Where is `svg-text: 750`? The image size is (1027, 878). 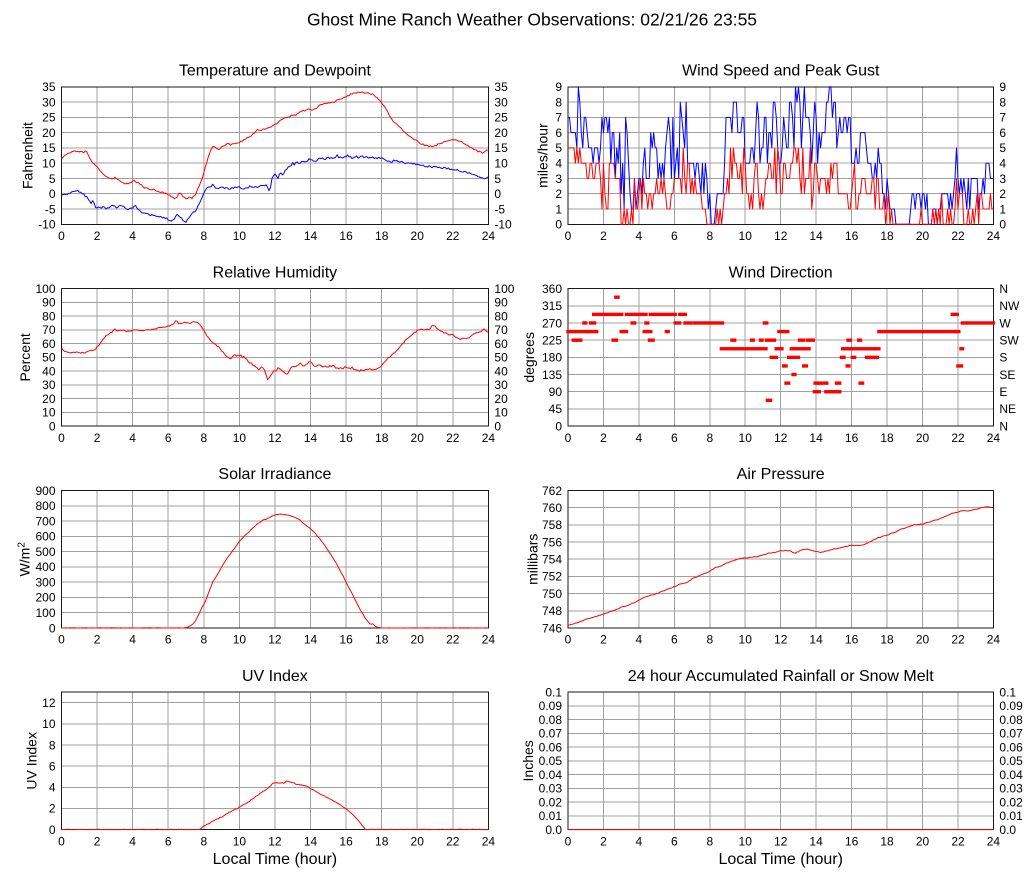 svg-text: 750 is located at coordinates (552, 594).